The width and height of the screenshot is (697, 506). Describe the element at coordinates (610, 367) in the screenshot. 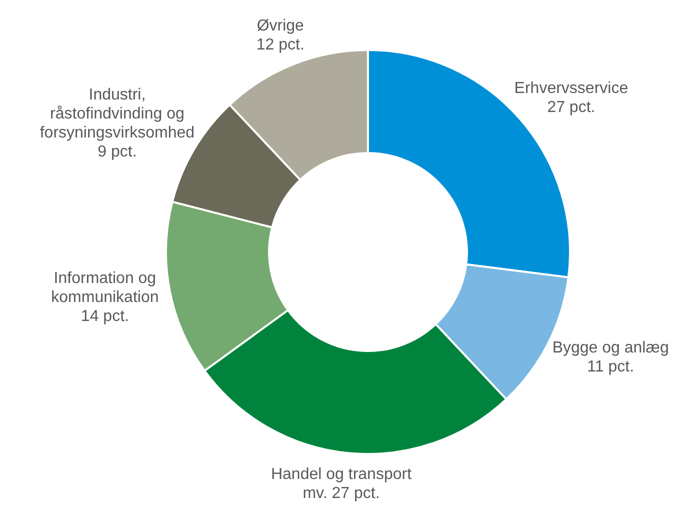

I see `data-label: 11 pct.` at that location.